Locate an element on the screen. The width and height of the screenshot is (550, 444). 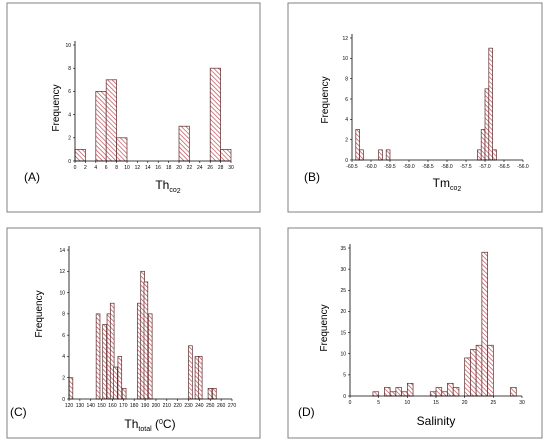
panel-b-x-tick-label: -57.0 is located at coordinates (485, 167).